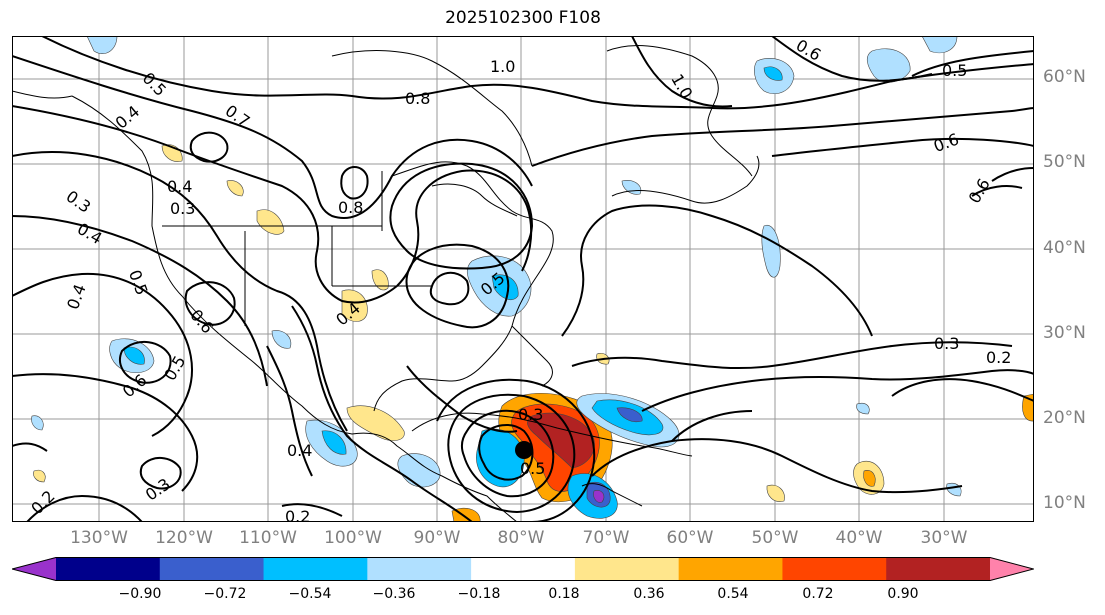 This screenshot has width=1105, height=615. What do you see at coordinates (944, 538) in the screenshot?
I see `lon-label: 30°W` at bounding box center [944, 538].